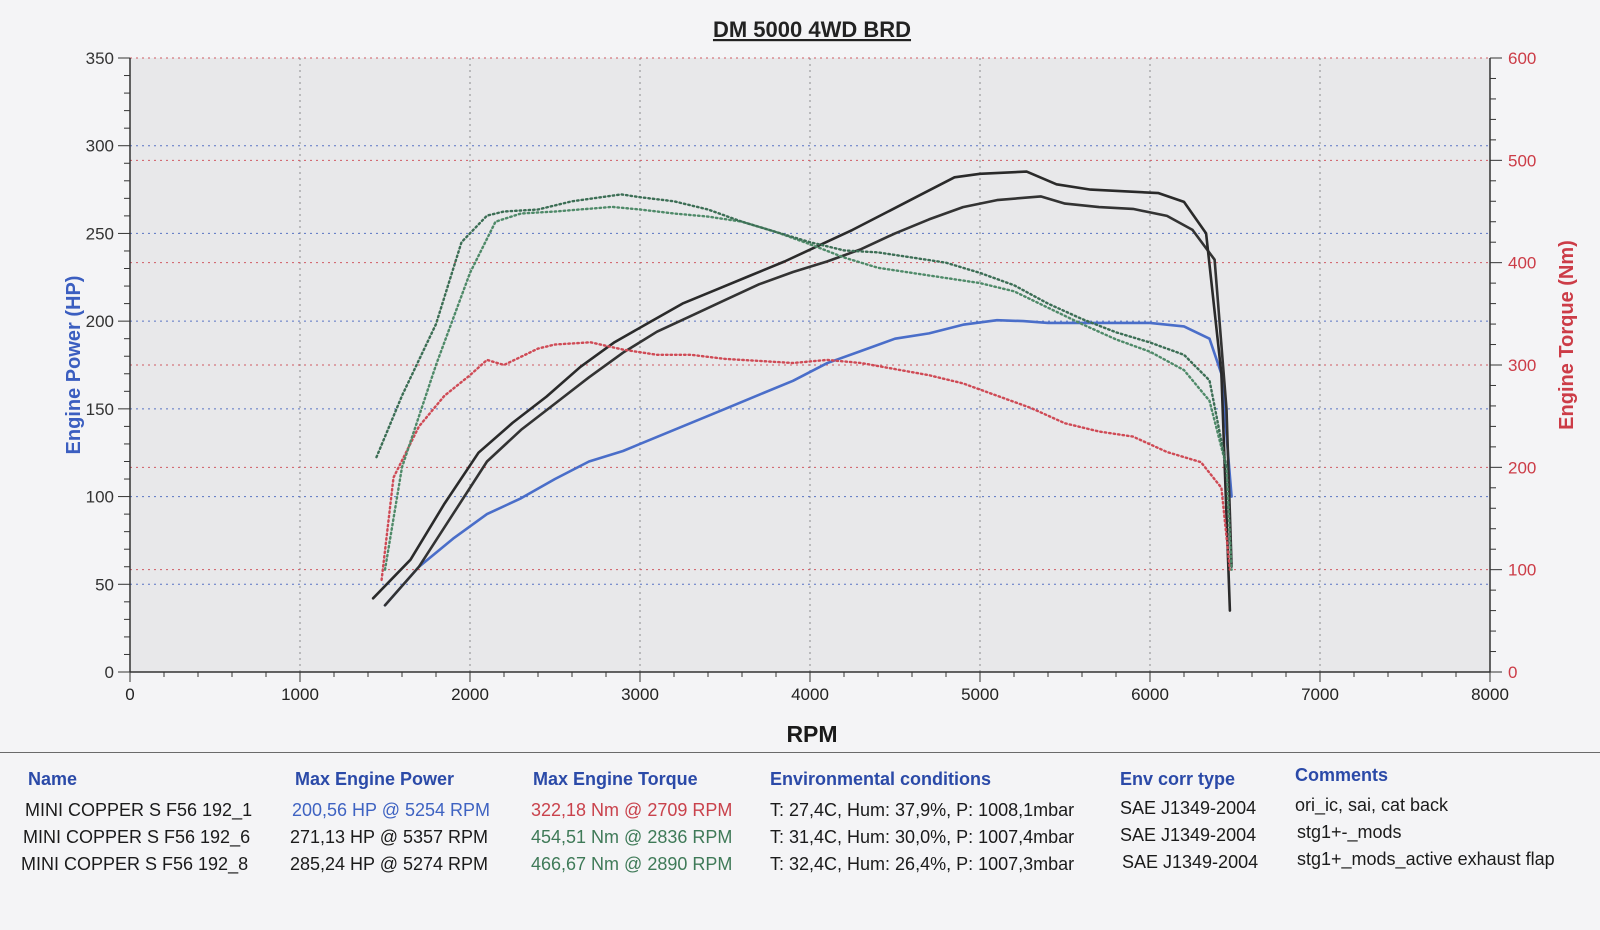 The height and width of the screenshot is (930, 1600). Describe the element at coordinates (74, 365) in the screenshot. I see `y-axis-label: Engine Power (HP)` at that location.